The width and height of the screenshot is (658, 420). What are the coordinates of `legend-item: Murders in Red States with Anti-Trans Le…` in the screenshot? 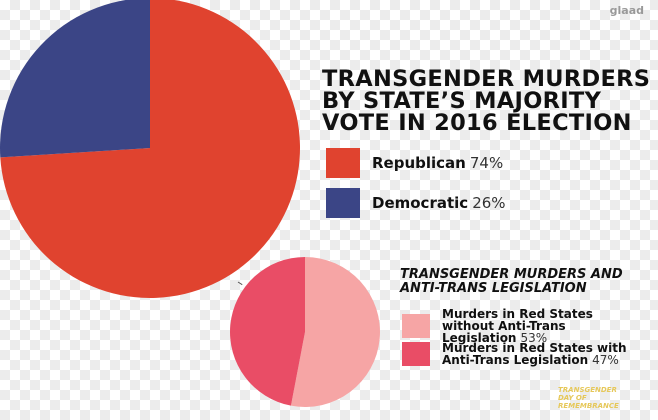 It's located at (522, 354).